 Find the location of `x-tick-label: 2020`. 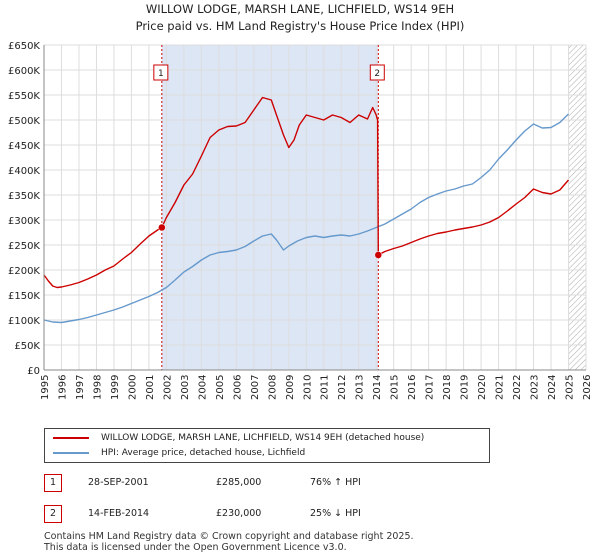

x-tick-label: 2020 is located at coordinates (482, 387).